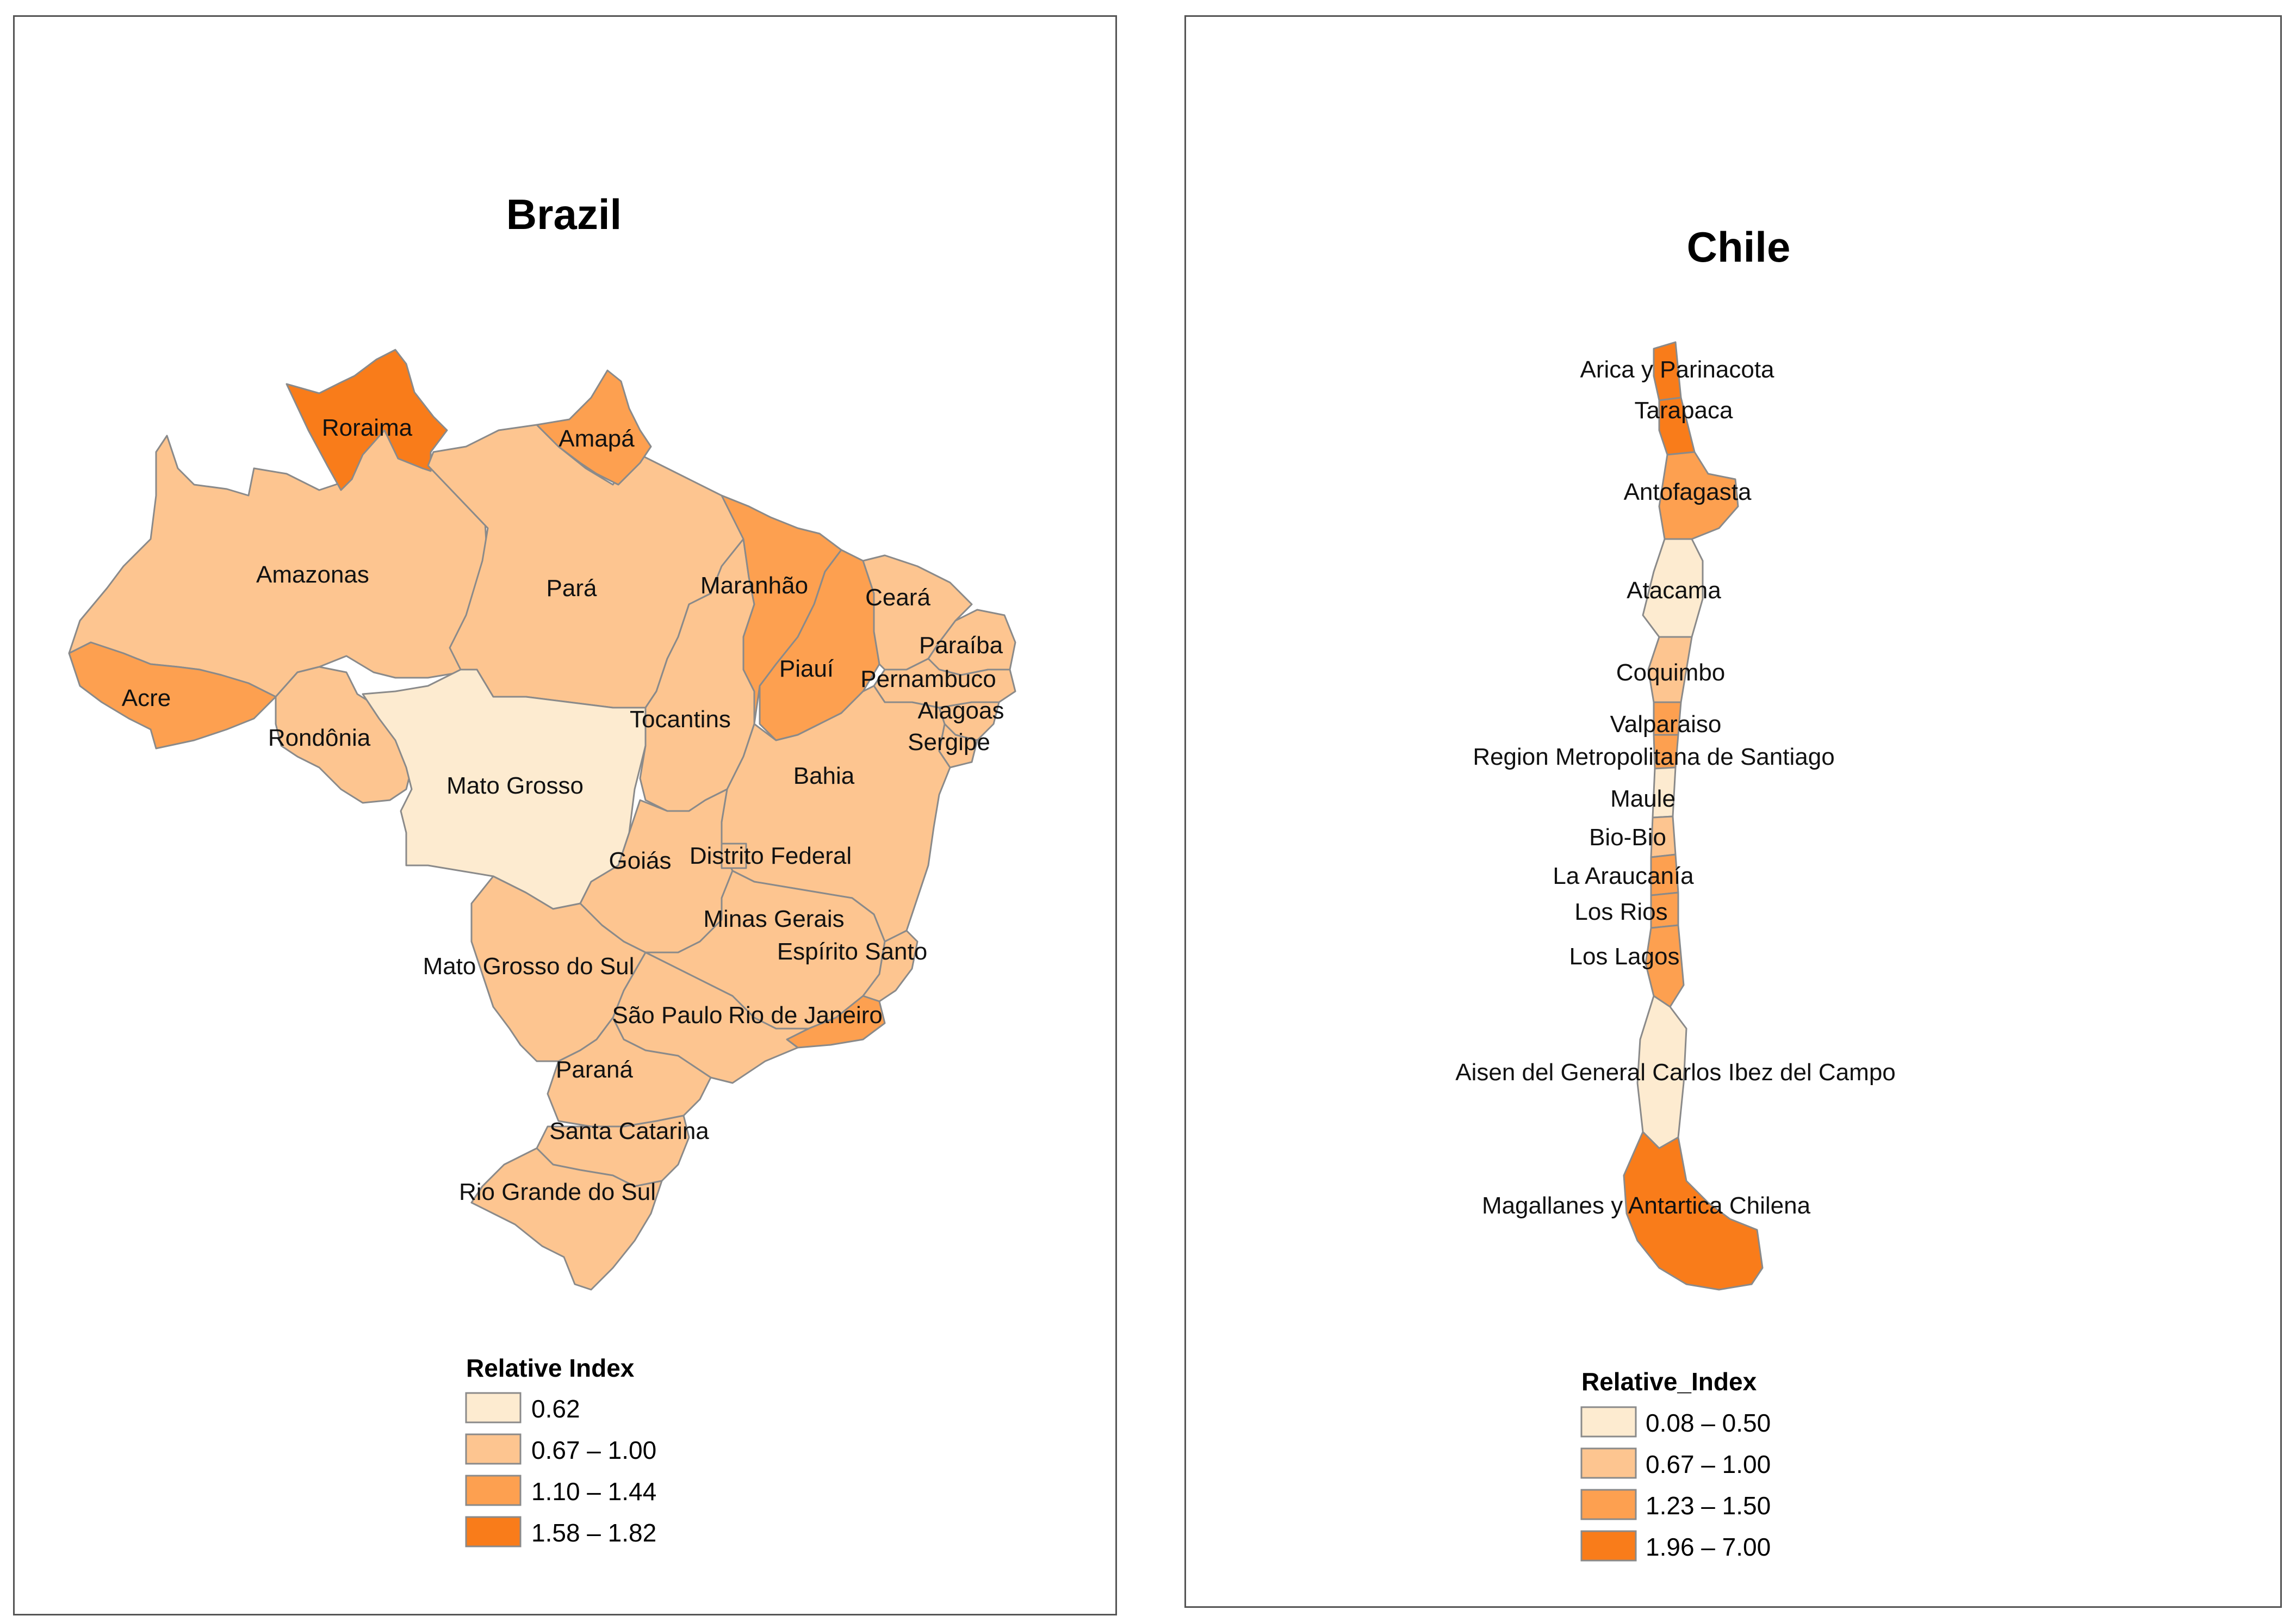 This screenshot has height=1622, width=2296. I want to click on label-parana: Paraná, so click(594, 1069).